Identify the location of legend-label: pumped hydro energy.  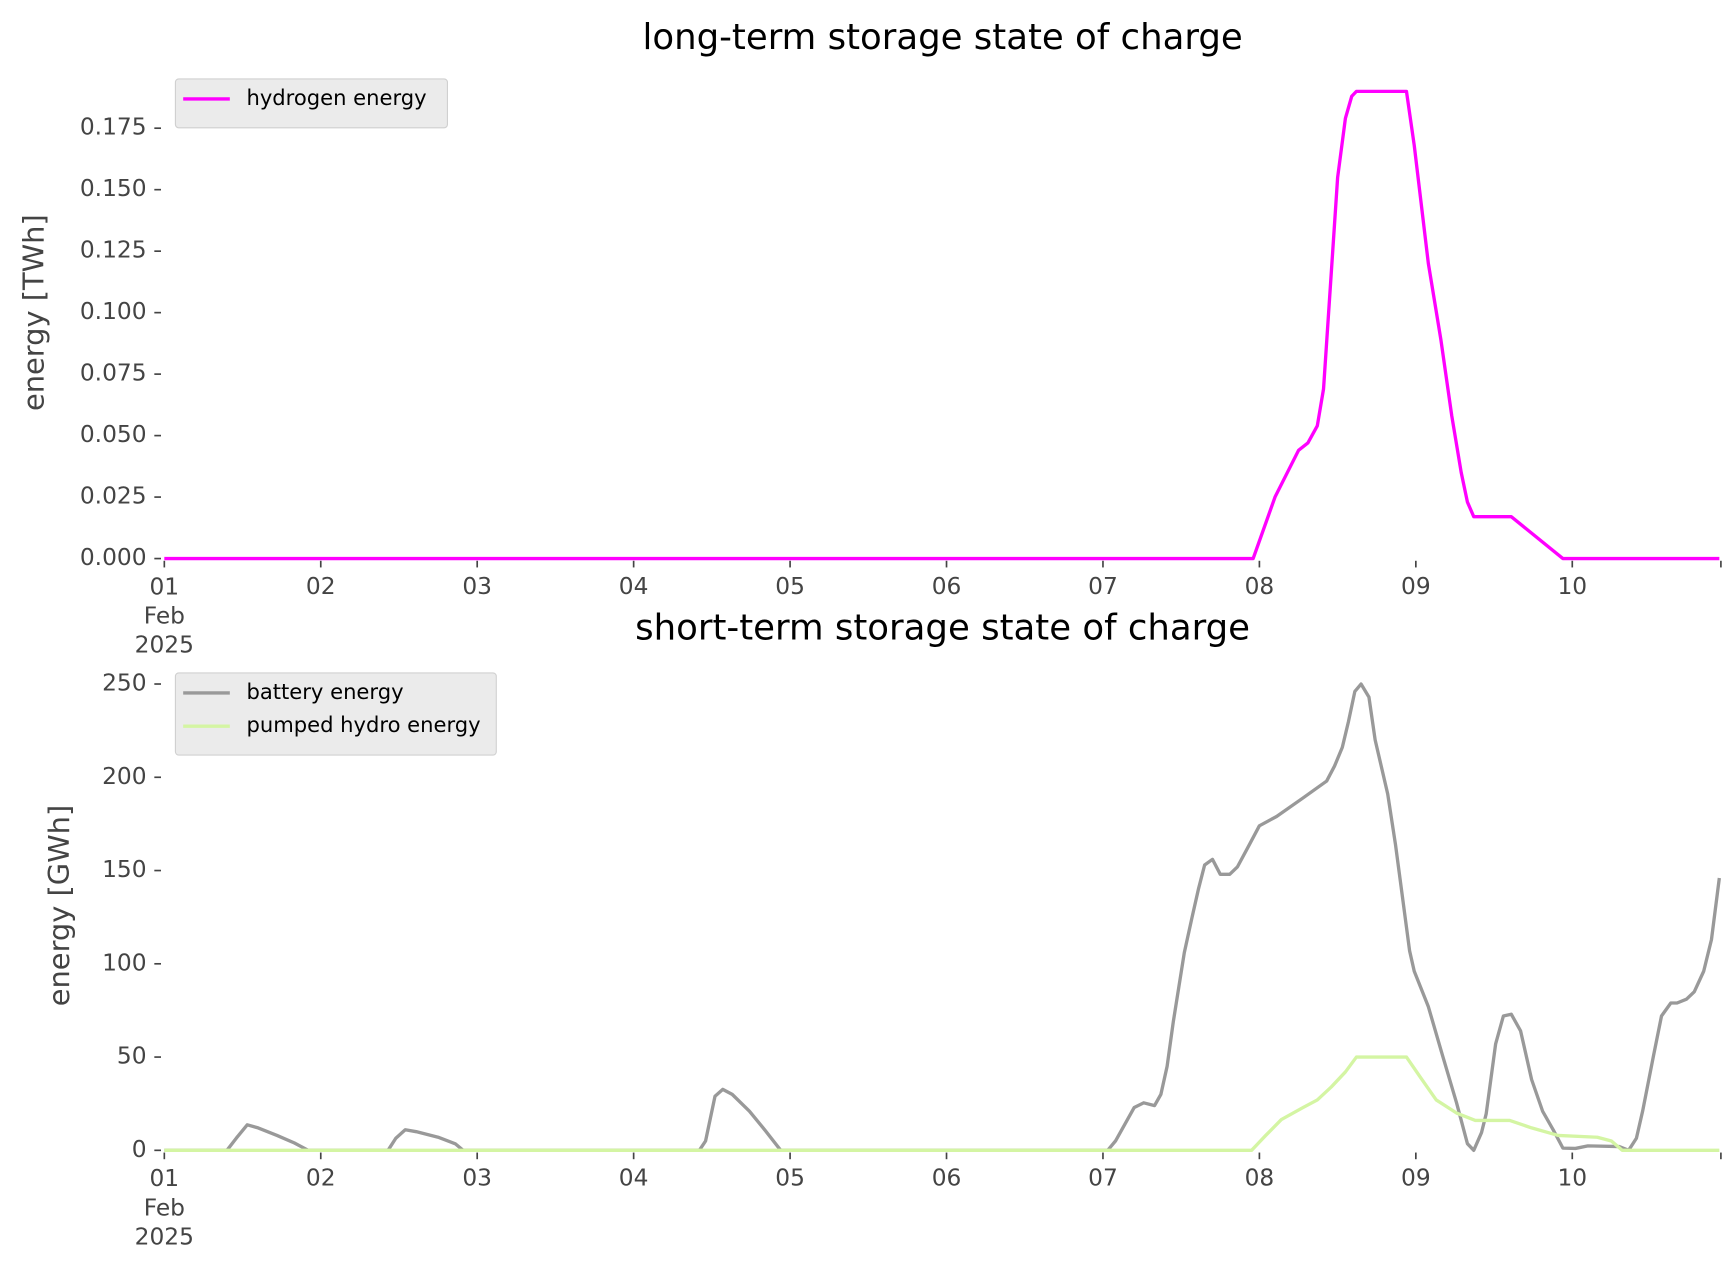
(363, 724).